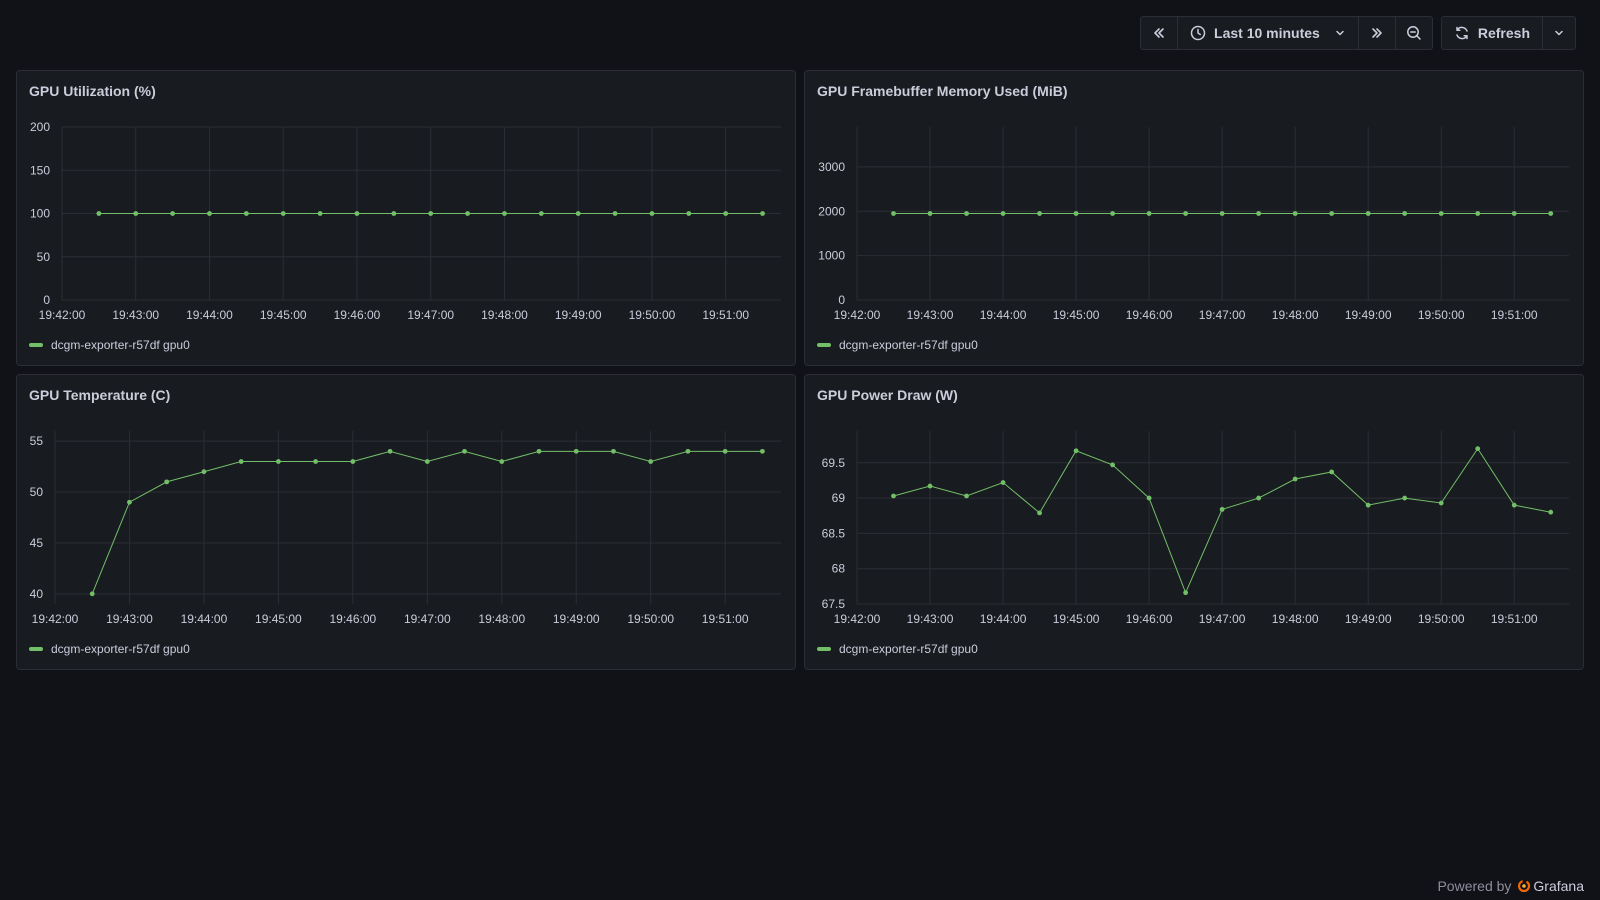  Describe the element at coordinates (1558, 886) in the screenshot. I see `grafana-brand-text: Grafana` at that location.